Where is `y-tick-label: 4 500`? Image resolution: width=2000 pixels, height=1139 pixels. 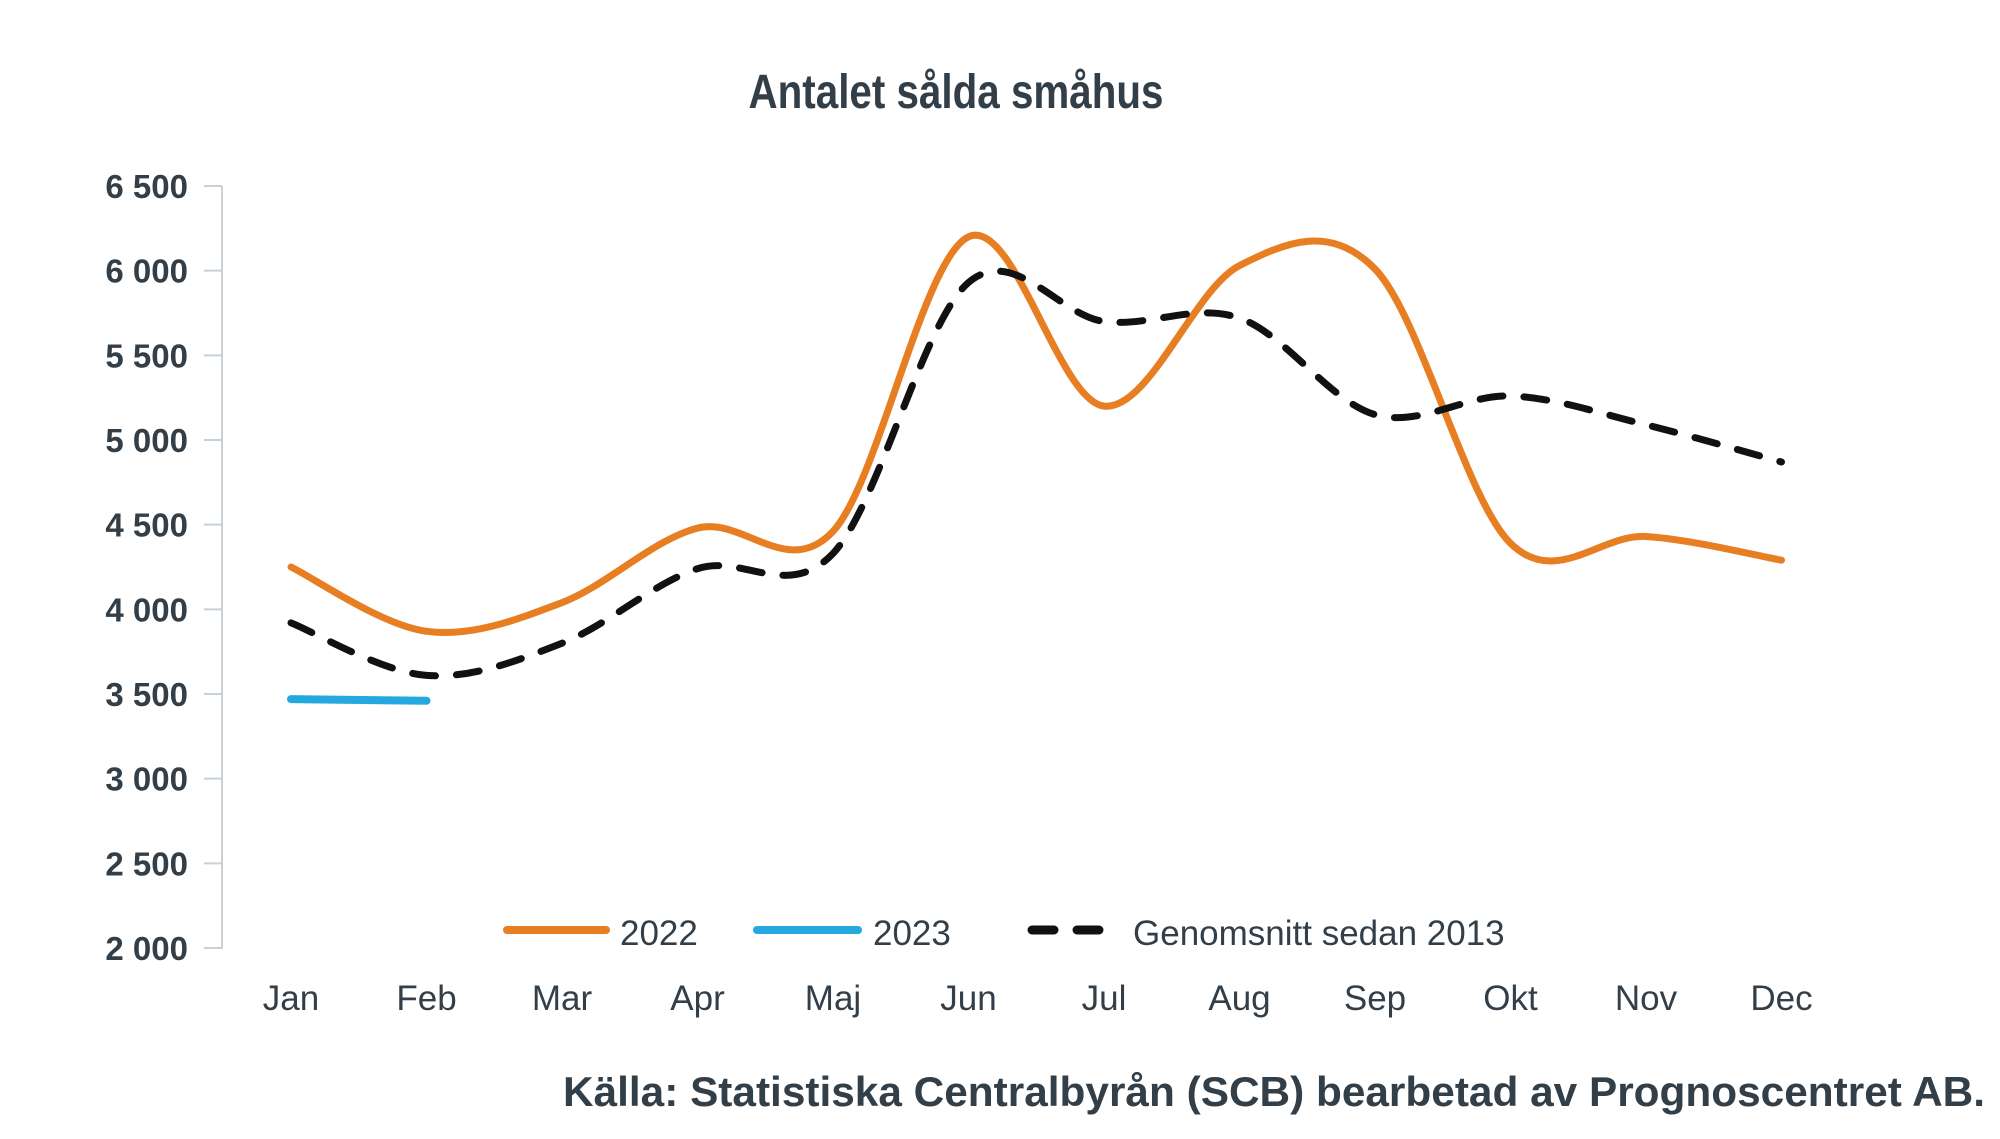
y-tick-label: 4 500 is located at coordinates (146, 525).